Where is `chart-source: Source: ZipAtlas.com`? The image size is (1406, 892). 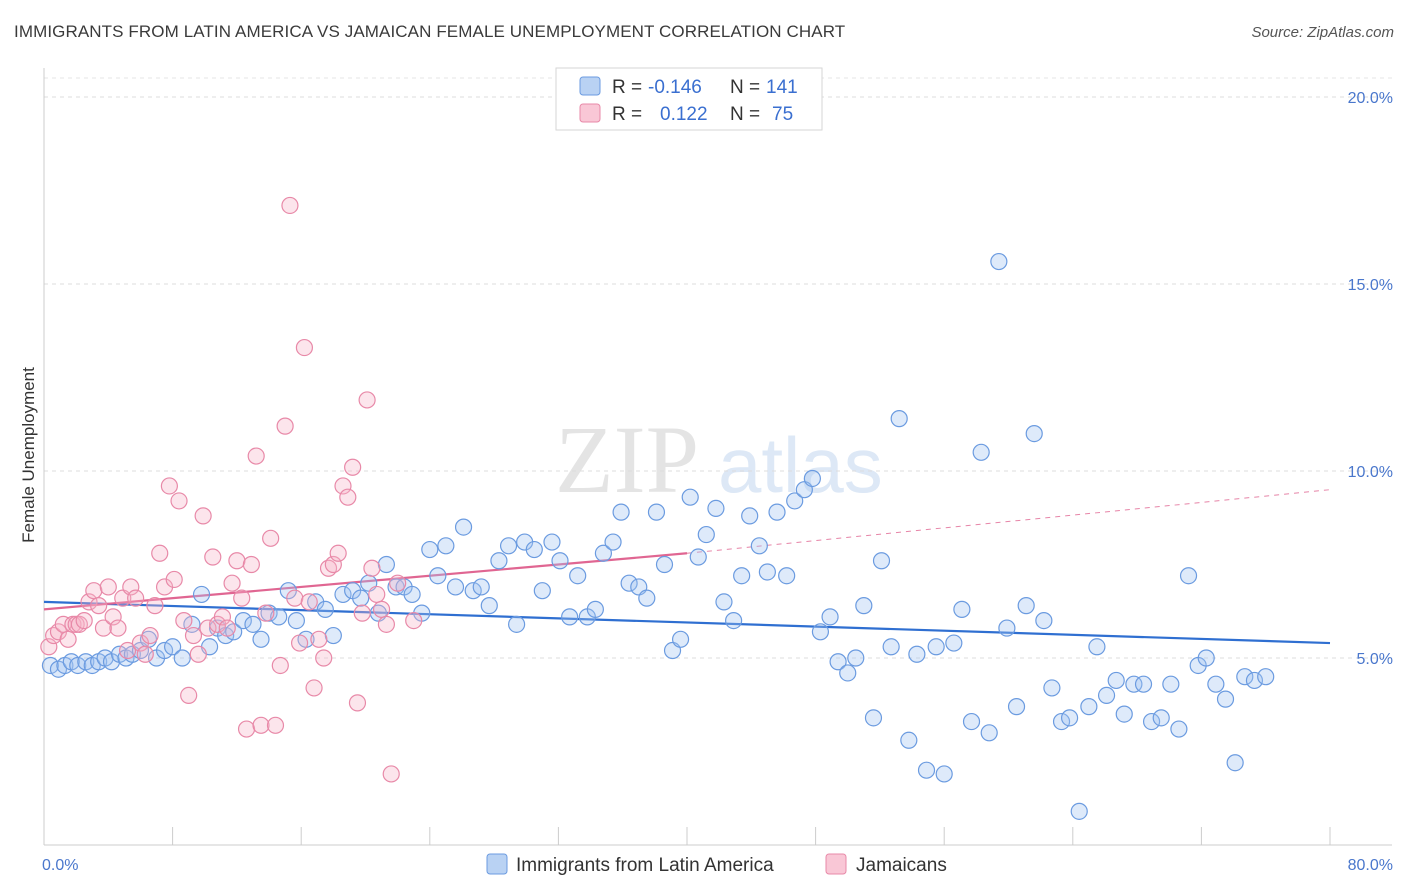
chart-source: Source: ZipAtlas.com is located at coordinates (1322, 32).